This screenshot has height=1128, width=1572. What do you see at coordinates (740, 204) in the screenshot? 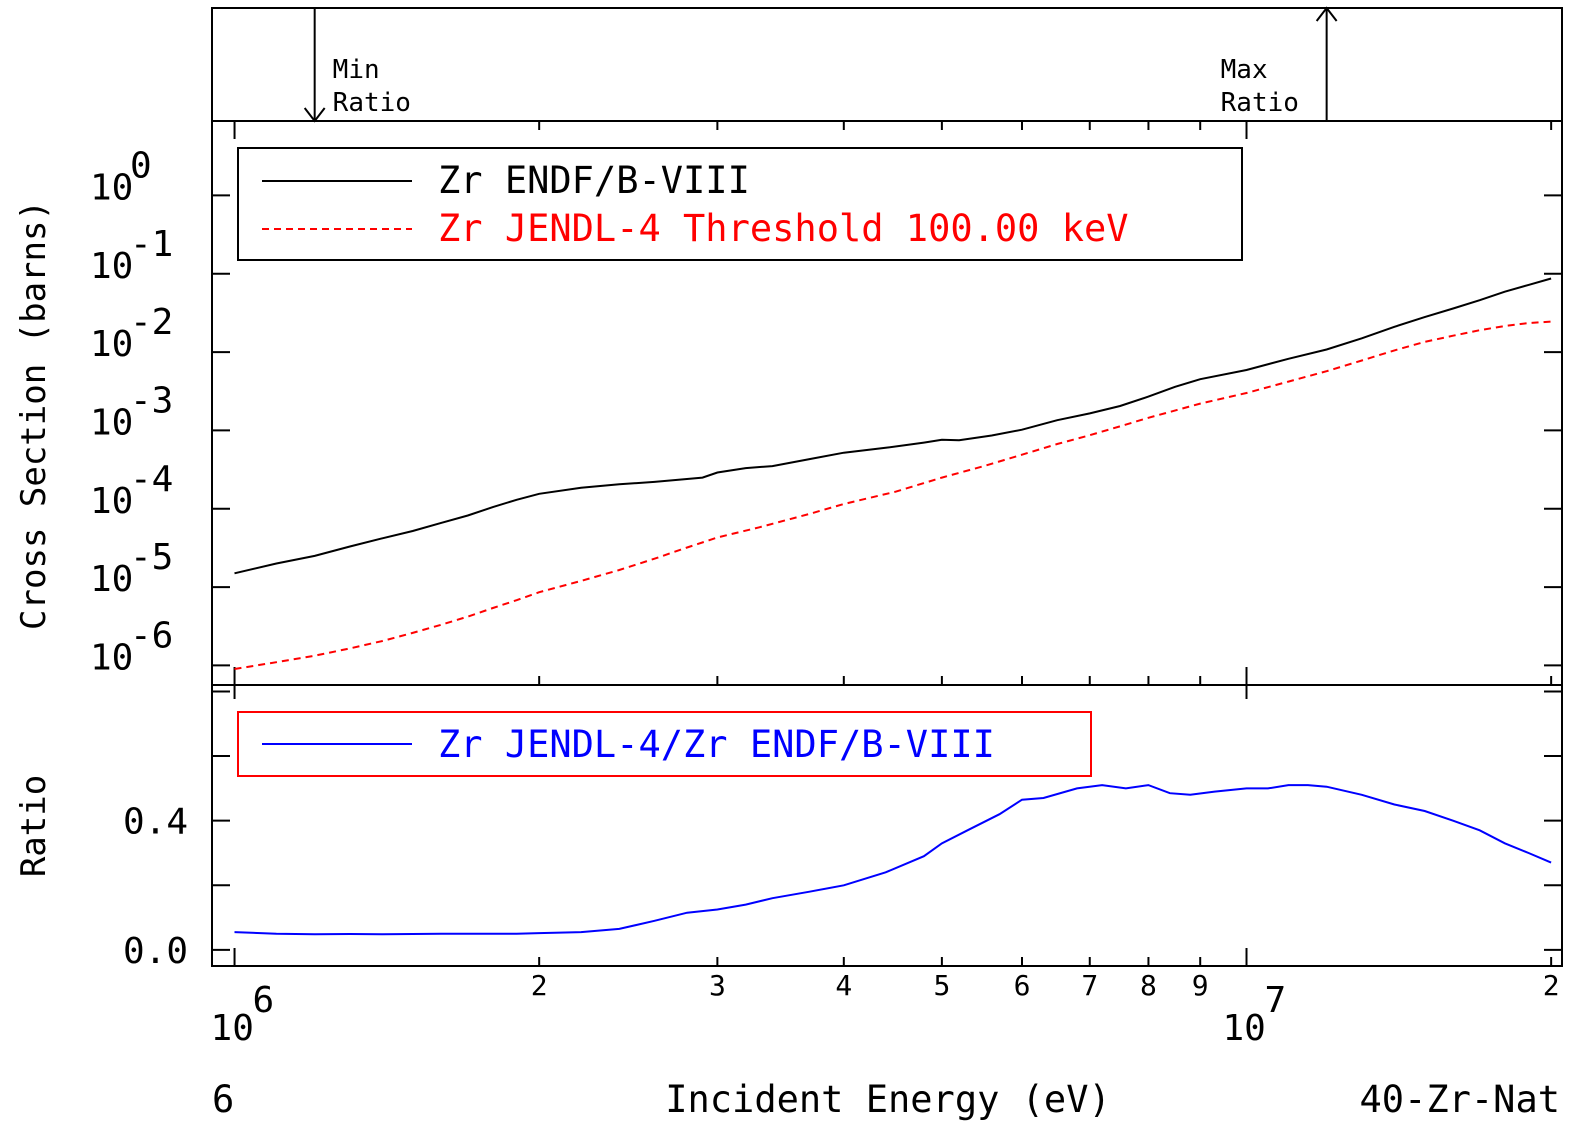
I see `cross-section-legend` at bounding box center [740, 204].